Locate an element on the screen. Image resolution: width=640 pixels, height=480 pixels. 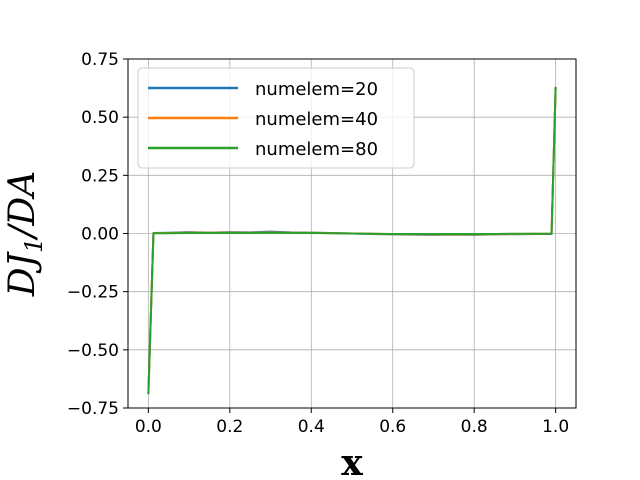
legend-entry-label: numelem=20 is located at coordinates (316, 89).